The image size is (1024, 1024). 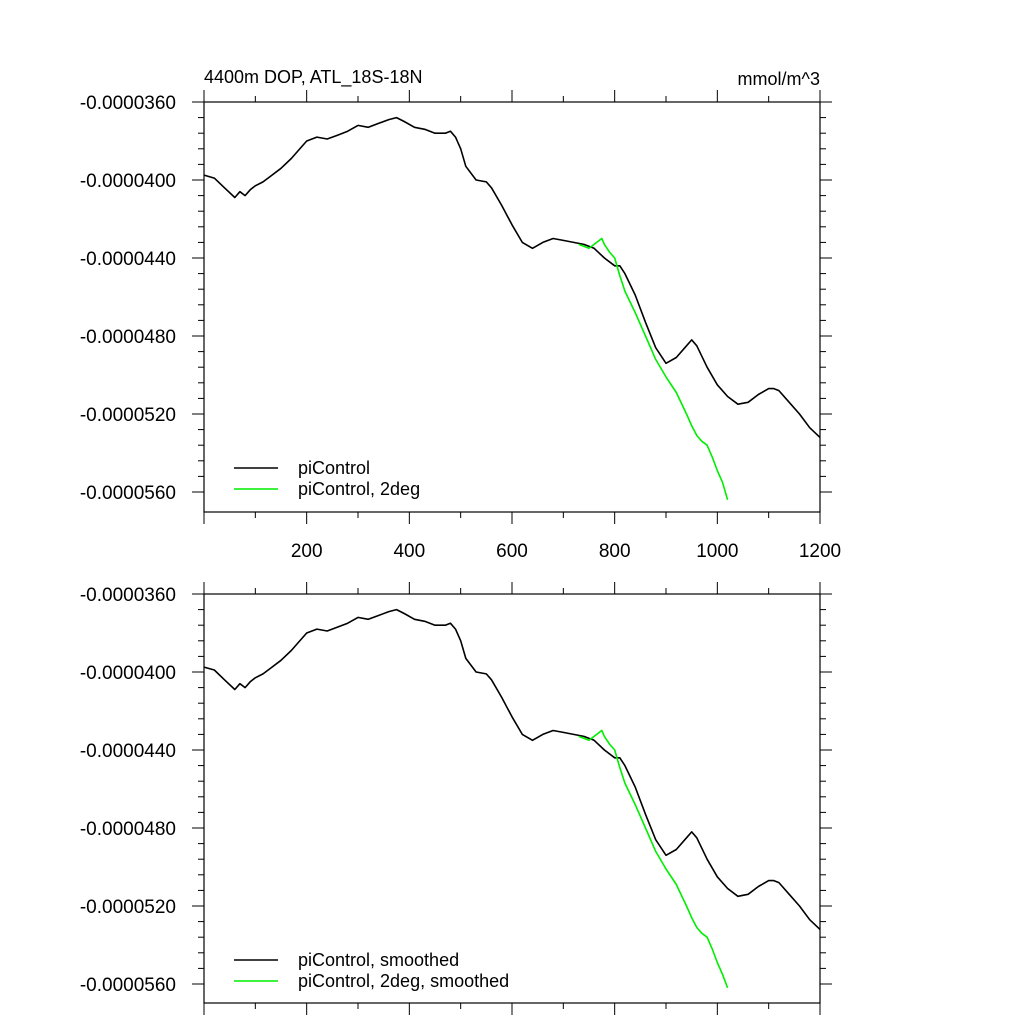 What do you see at coordinates (779, 79) in the screenshot?
I see `units-label: mmol/m^3` at bounding box center [779, 79].